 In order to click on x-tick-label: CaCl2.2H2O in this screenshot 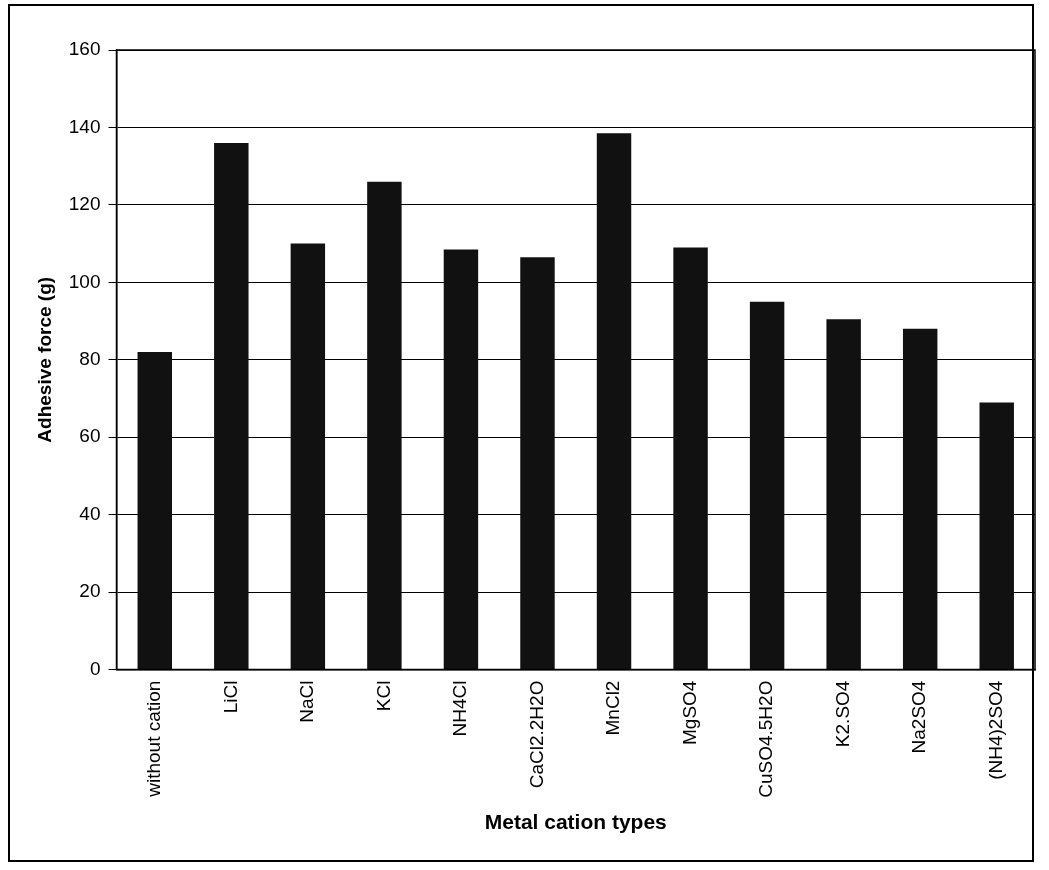, I will do `click(536, 734)`.